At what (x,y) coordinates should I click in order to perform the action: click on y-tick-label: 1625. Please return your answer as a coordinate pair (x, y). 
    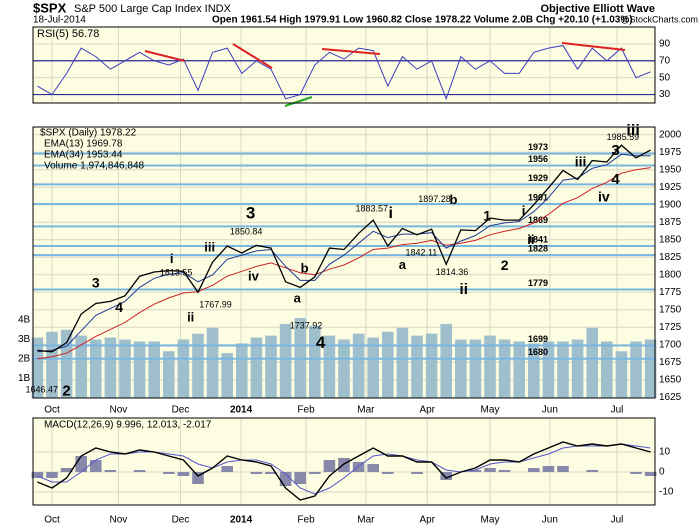
    Looking at the image, I should click on (670, 397).